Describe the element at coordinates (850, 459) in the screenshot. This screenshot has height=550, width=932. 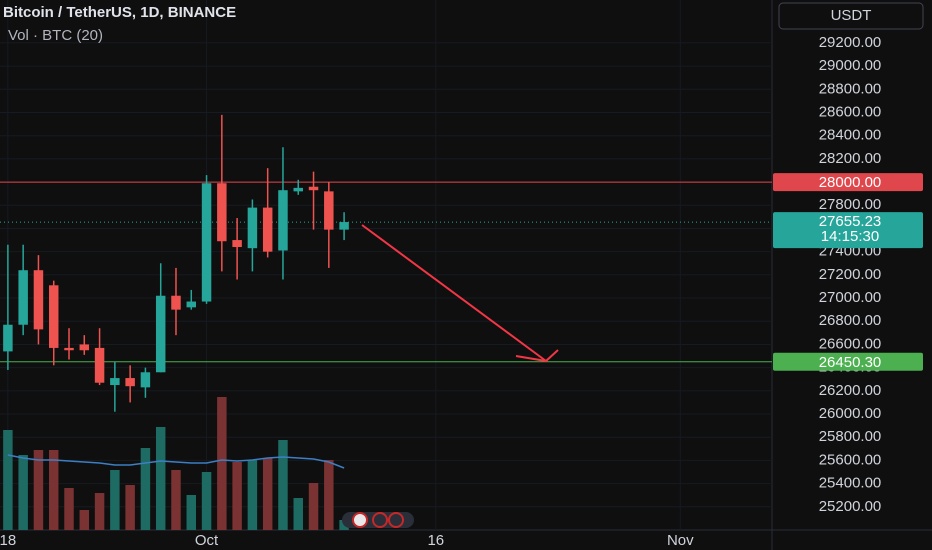
I see `y-tick-label: 25600.00` at that location.